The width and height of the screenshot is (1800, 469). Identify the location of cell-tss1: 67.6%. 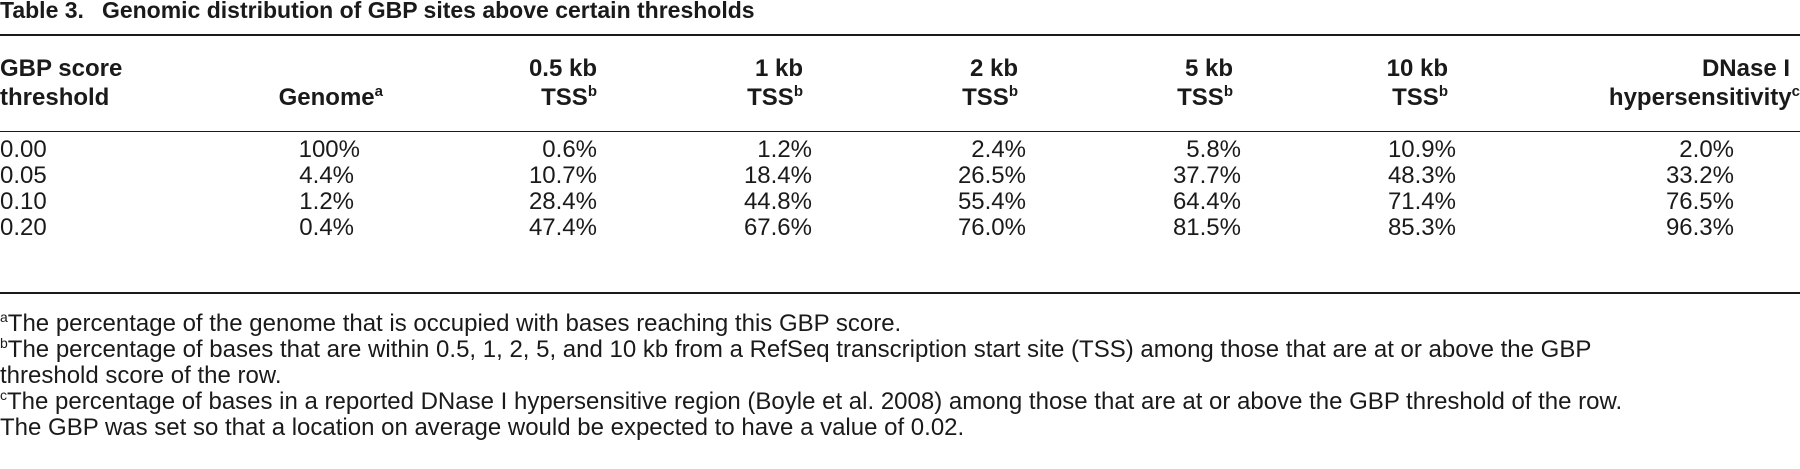
(777, 227).